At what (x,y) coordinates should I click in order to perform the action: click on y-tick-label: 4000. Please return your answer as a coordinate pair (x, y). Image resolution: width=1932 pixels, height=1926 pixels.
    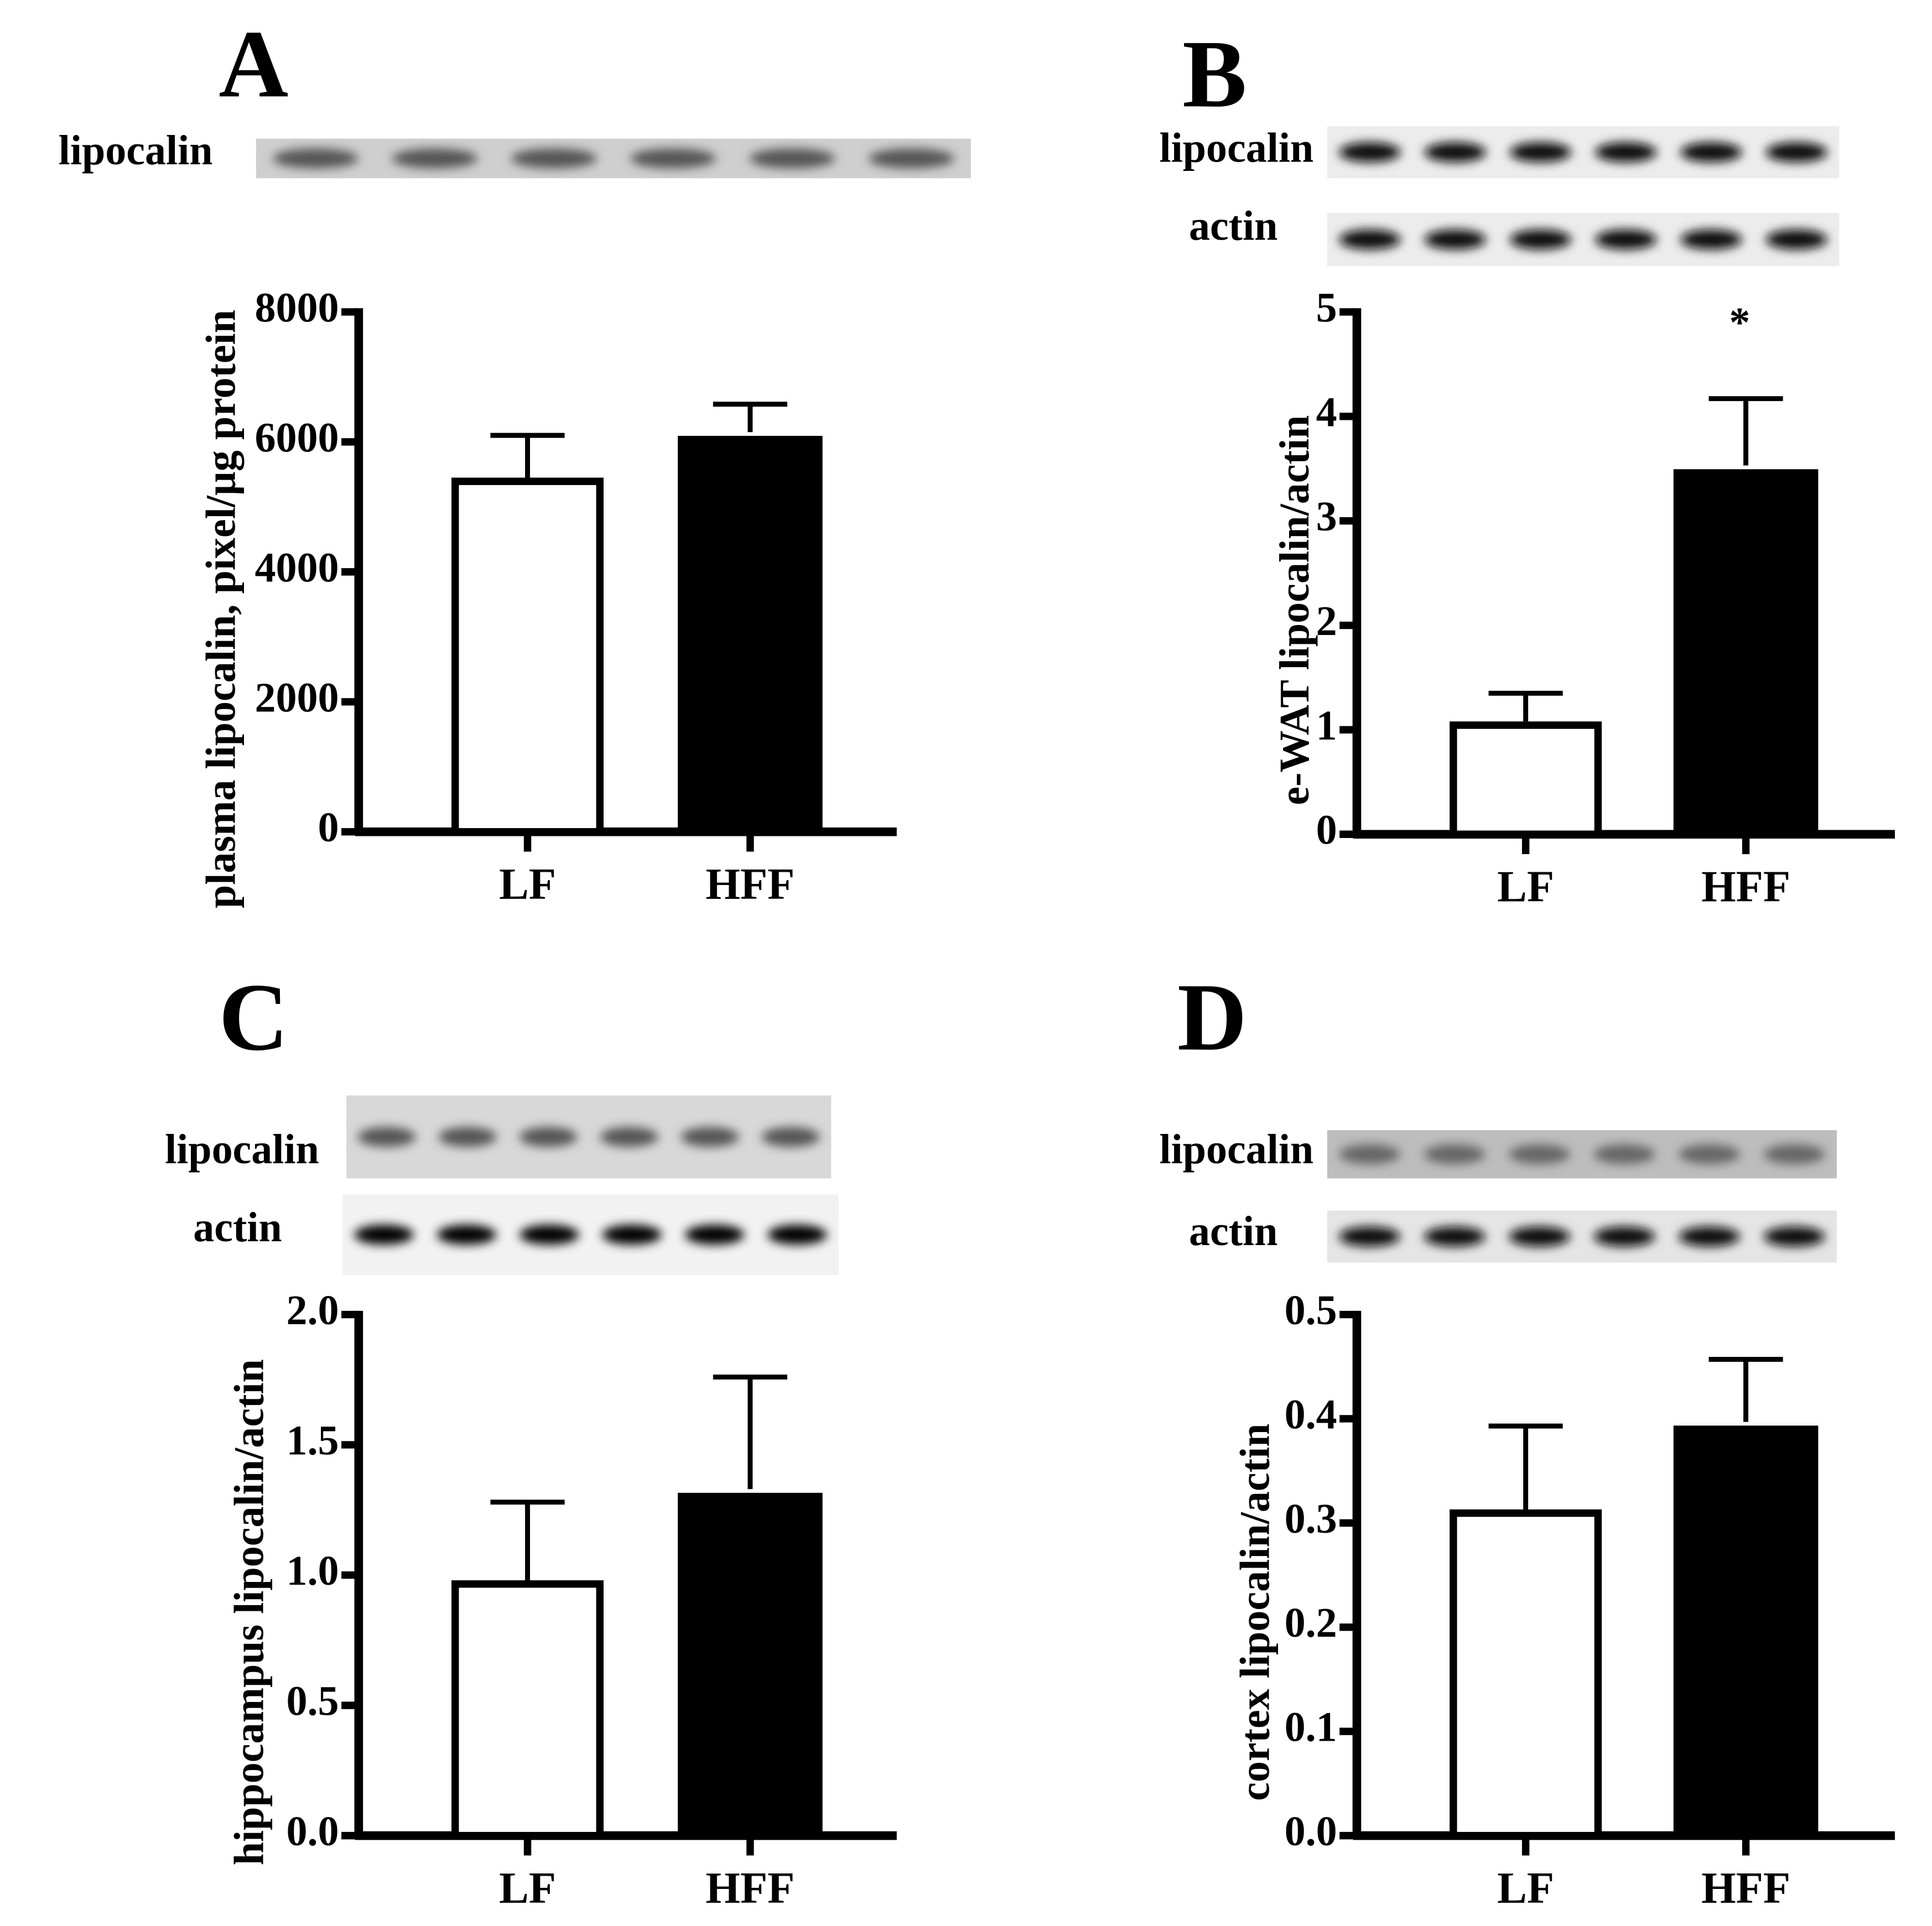
    Looking at the image, I should click on (297, 567).